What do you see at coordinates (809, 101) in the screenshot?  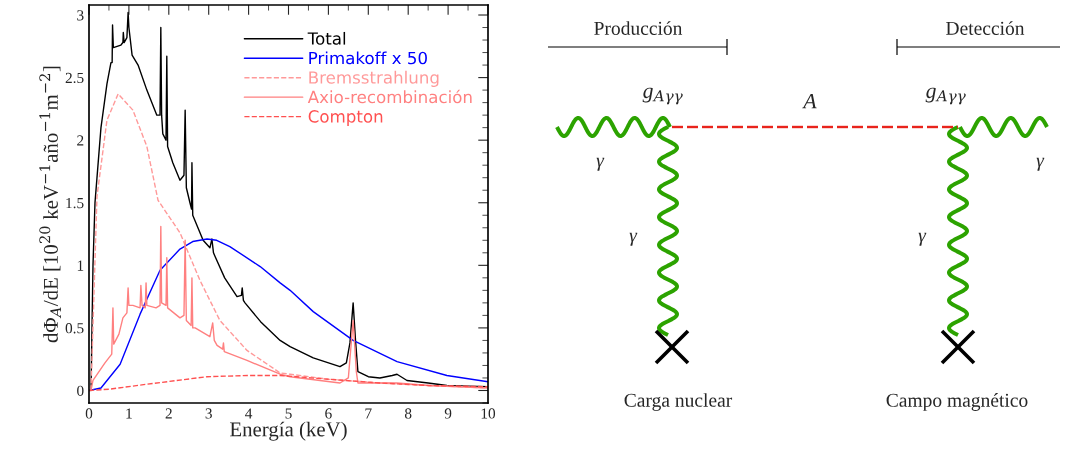 I see `text: A` at bounding box center [809, 101].